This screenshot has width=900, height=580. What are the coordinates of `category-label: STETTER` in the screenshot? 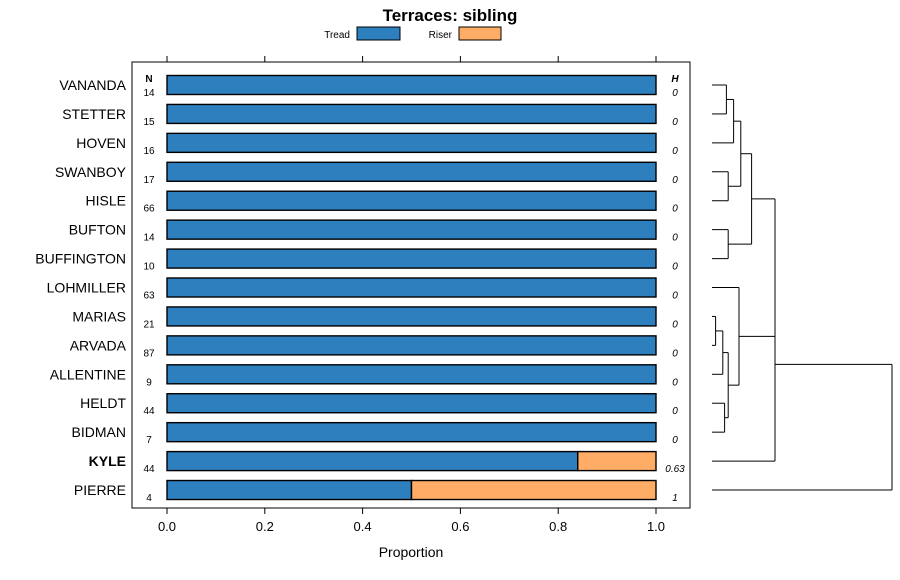 It's located at (94, 114).